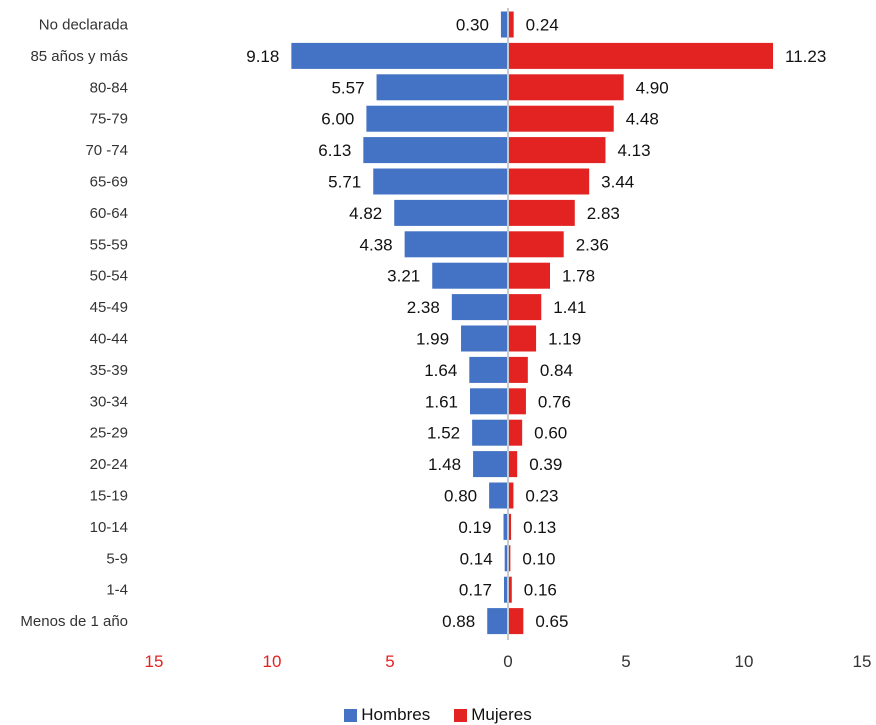  I want to click on legend-swatch-mujeres, so click(461, 715).